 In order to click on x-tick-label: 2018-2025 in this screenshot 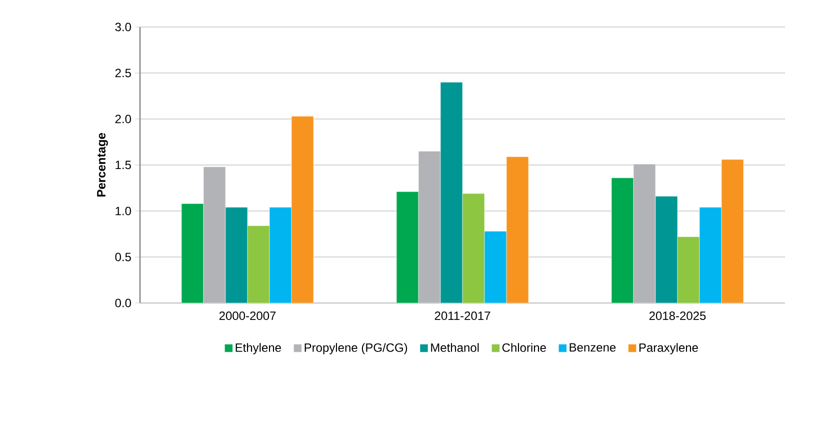, I will do `click(677, 316)`.